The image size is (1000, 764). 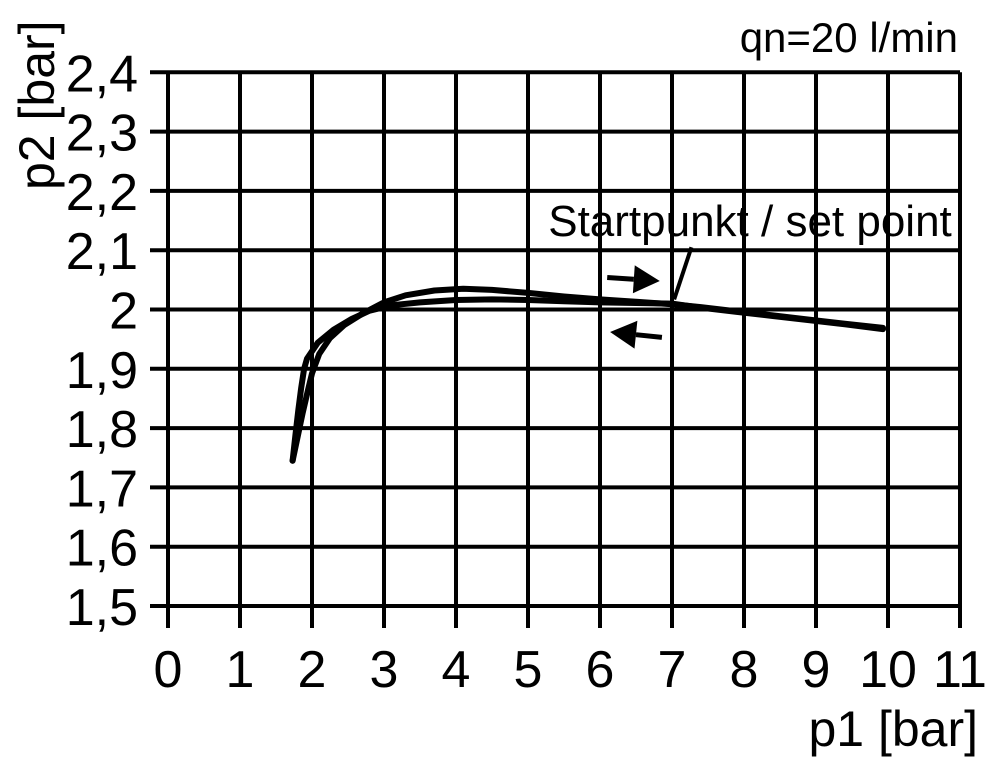 I want to click on arrow-left-icon-head, so click(x=624, y=334).